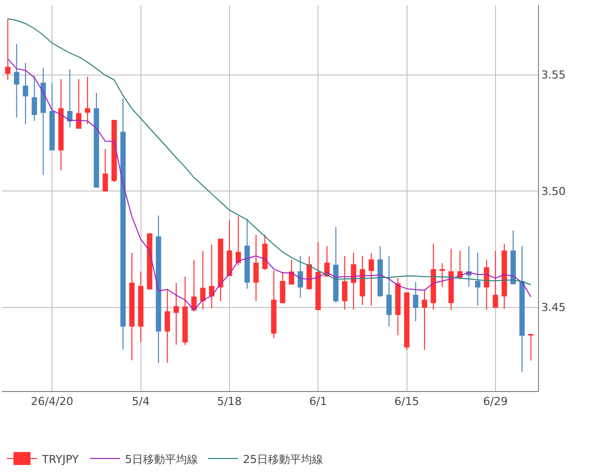  What do you see at coordinates (60, 459) in the screenshot?
I see `legend-label: TRYJPY` at bounding box center [60, 459].